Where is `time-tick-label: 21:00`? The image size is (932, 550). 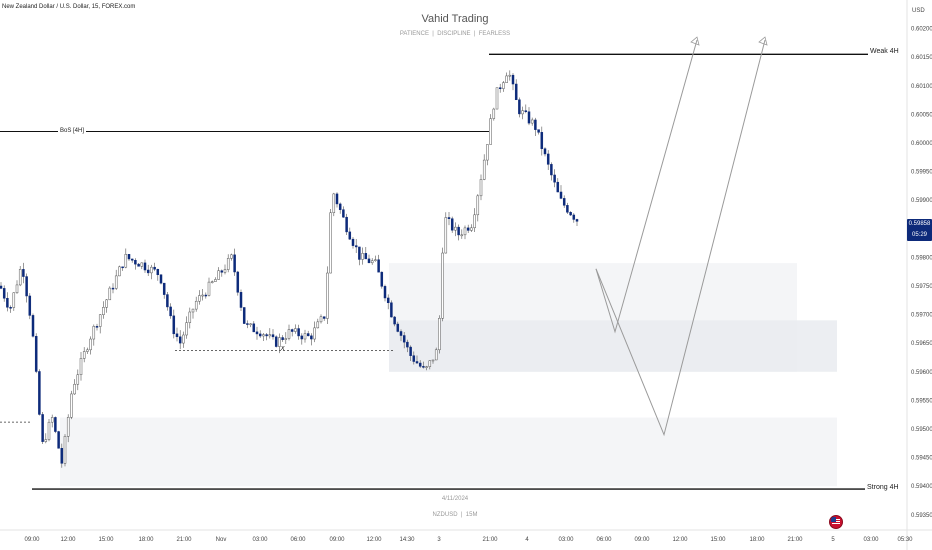
time-tick-label: 21:00 is located at coordinates (184, 540).